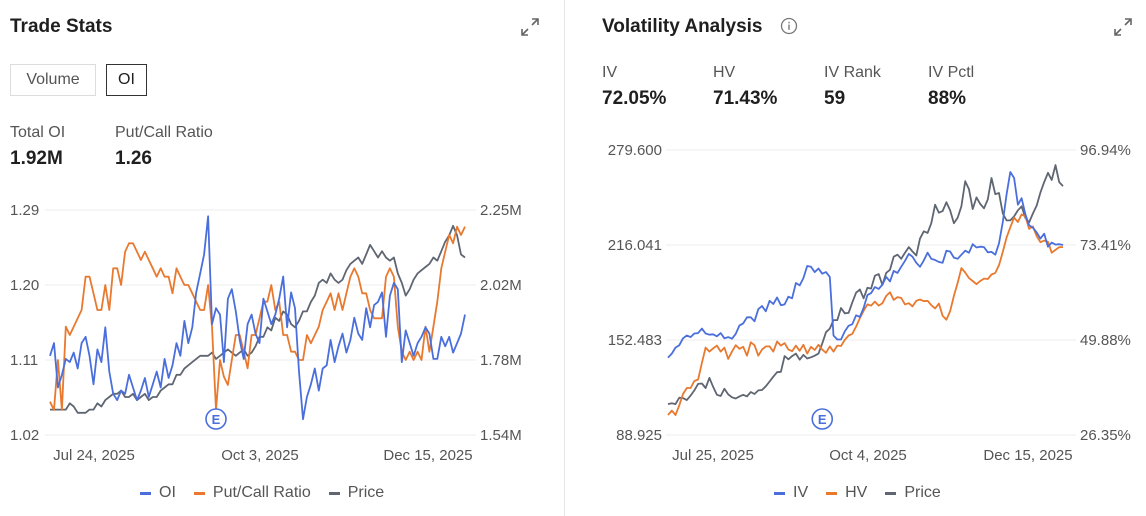 This screenshot has height=516, width=1146. I want to click on series-line-oi, so click(257, 318).